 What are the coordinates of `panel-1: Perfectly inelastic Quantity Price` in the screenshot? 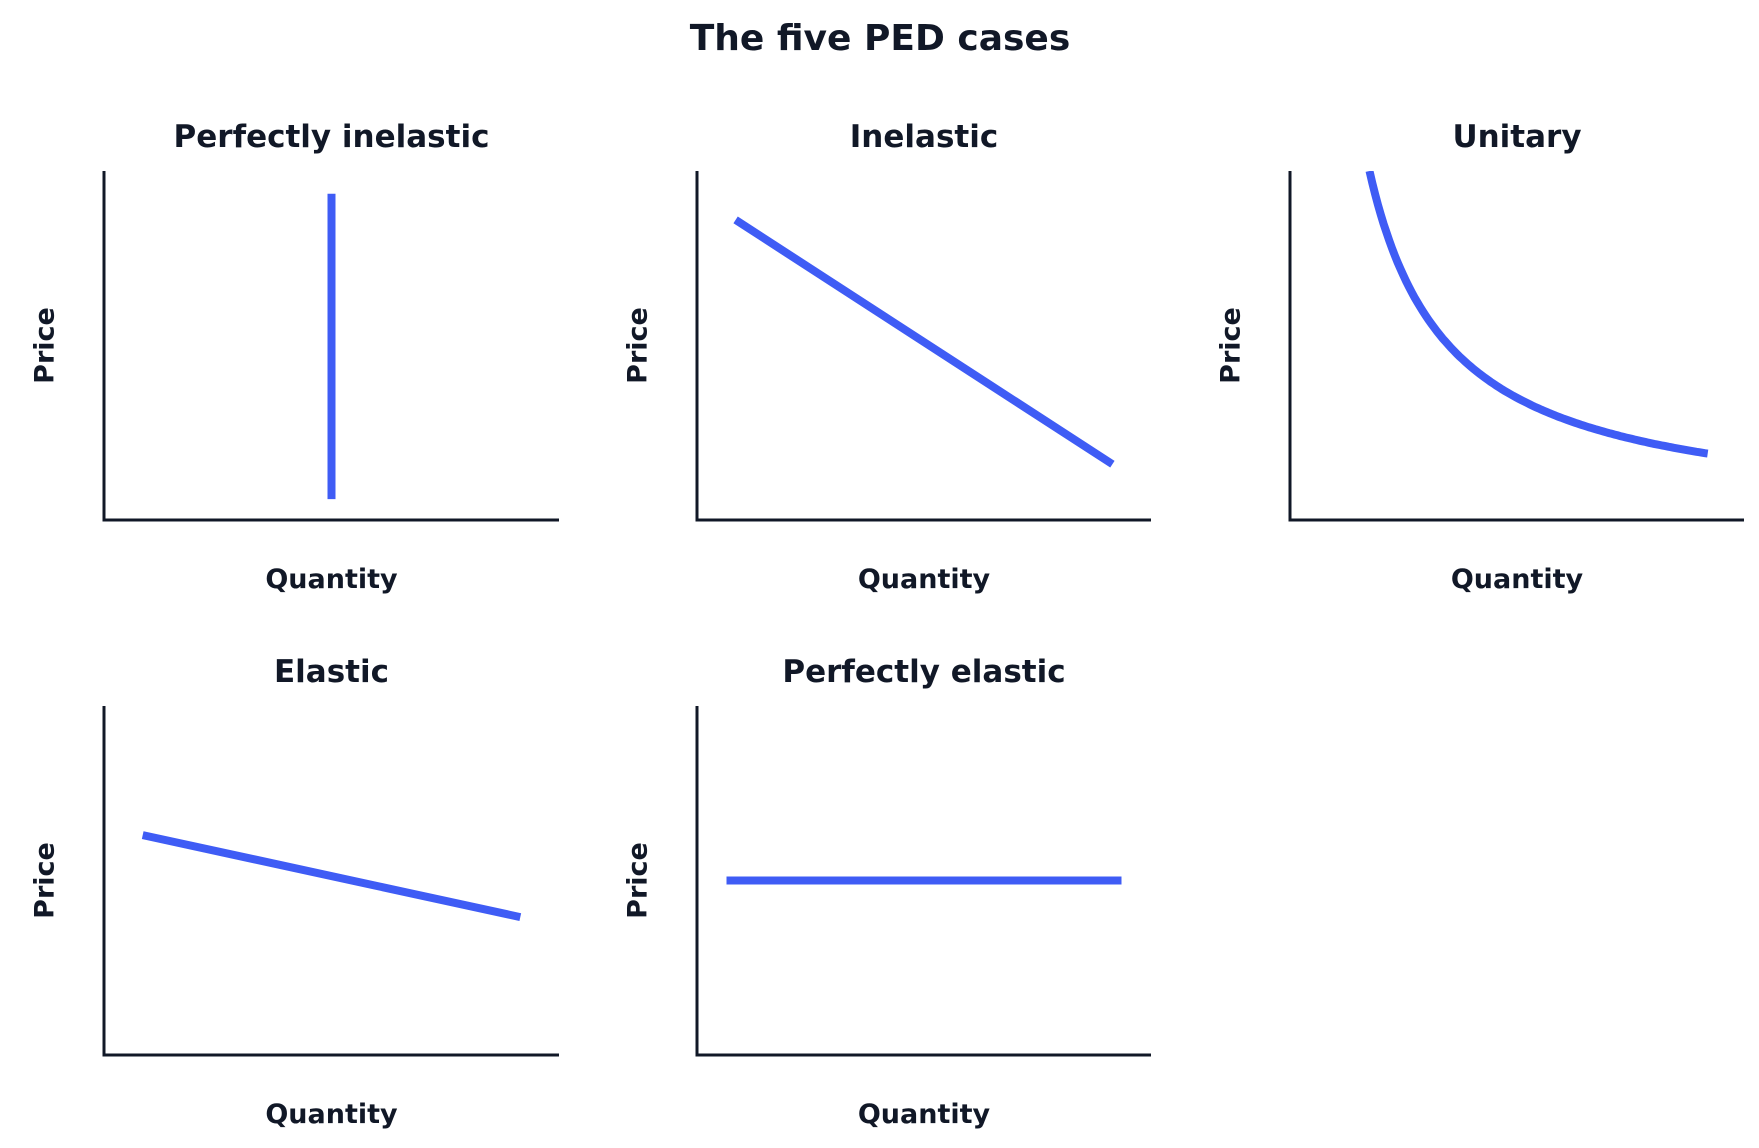 It's located at (294, 357).